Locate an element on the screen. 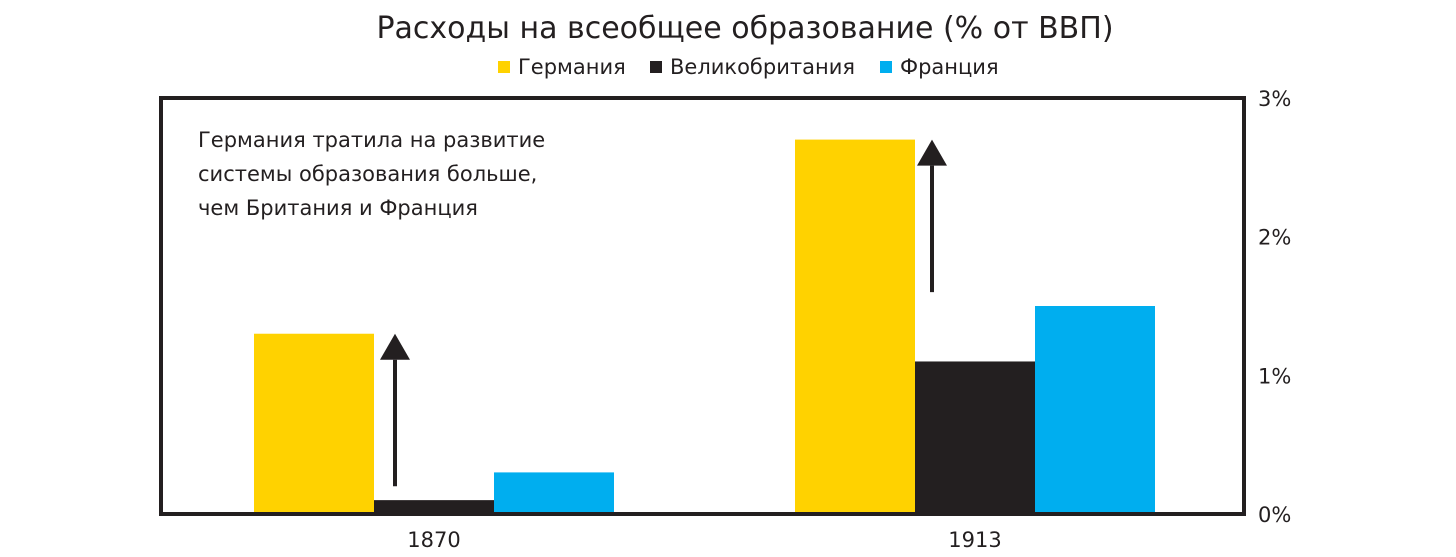  y-axis-ticks: 0% 1% 2% 3% is located at coordinates (1274, 307).